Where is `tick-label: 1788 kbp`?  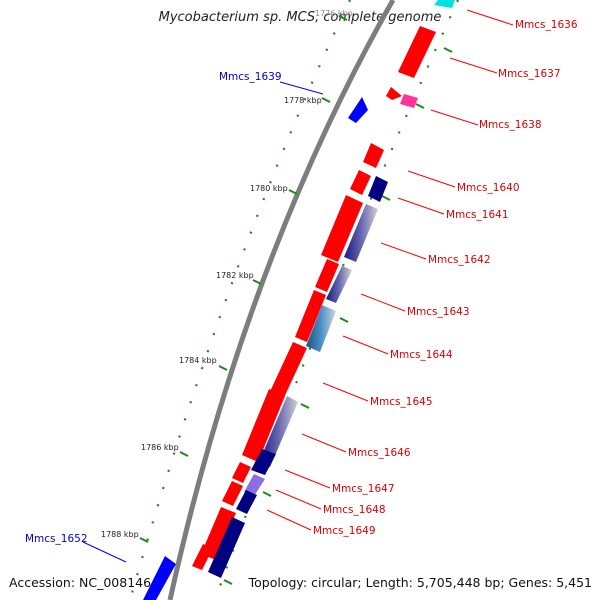 tick-label: 1788 kbp is located at coordinates (120, 534).